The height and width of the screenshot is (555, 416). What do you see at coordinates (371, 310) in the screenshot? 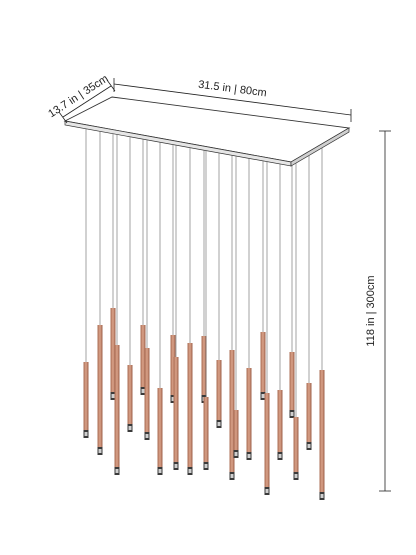
I see `height-label: 118 in | 300cm` at bounding box center [371, 310].